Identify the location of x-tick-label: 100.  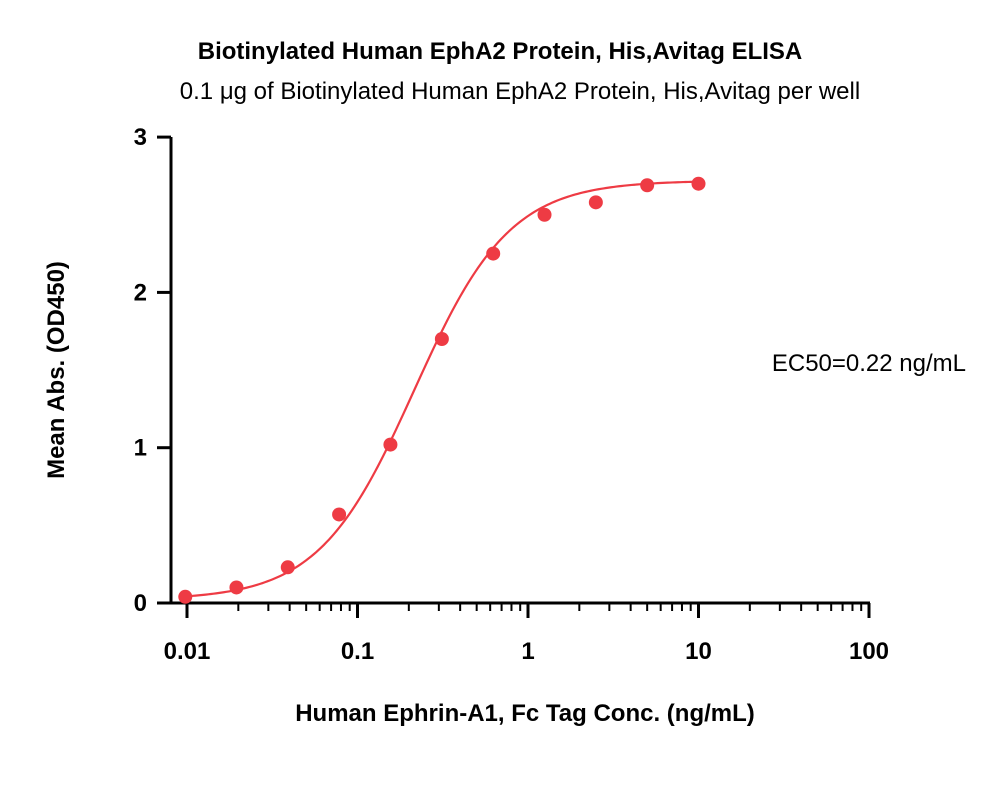
(869, 651).